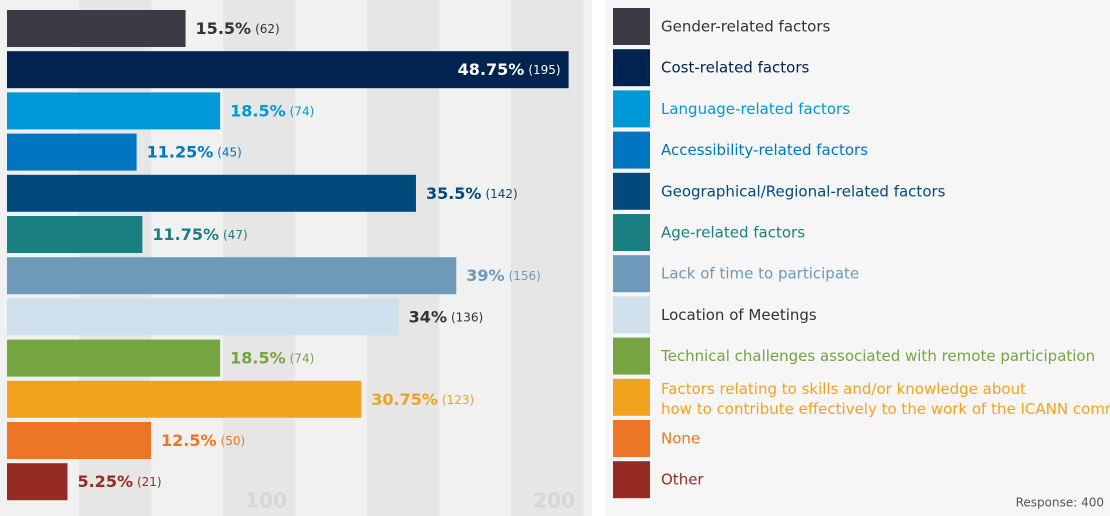  Describe the element at coordinates (525, 276) in the screenshot. I see `count-label: (156)` at that location.